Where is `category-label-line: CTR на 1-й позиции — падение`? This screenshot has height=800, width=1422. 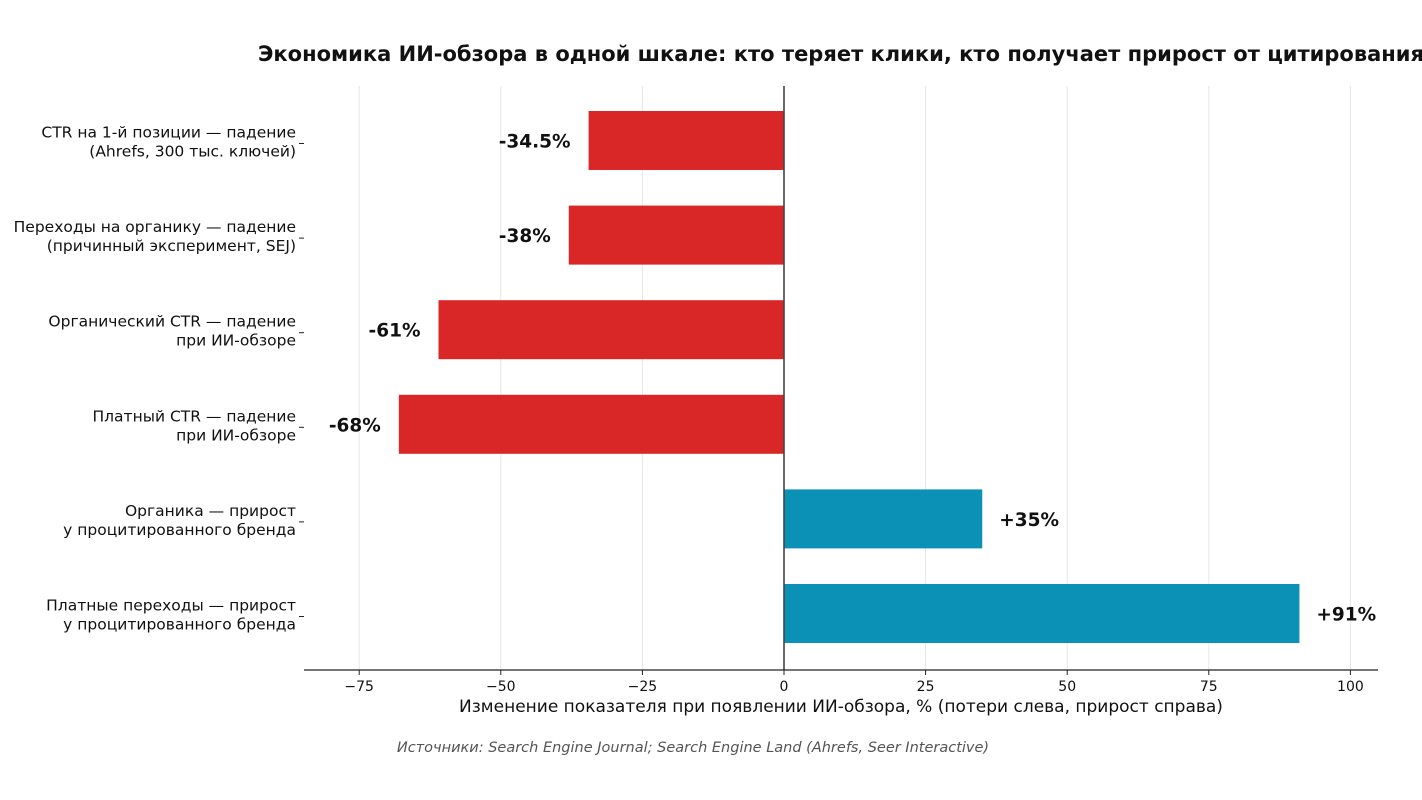 category-label-line: CTR на 1-й позиции — падение is located at coordinates (168, 133).